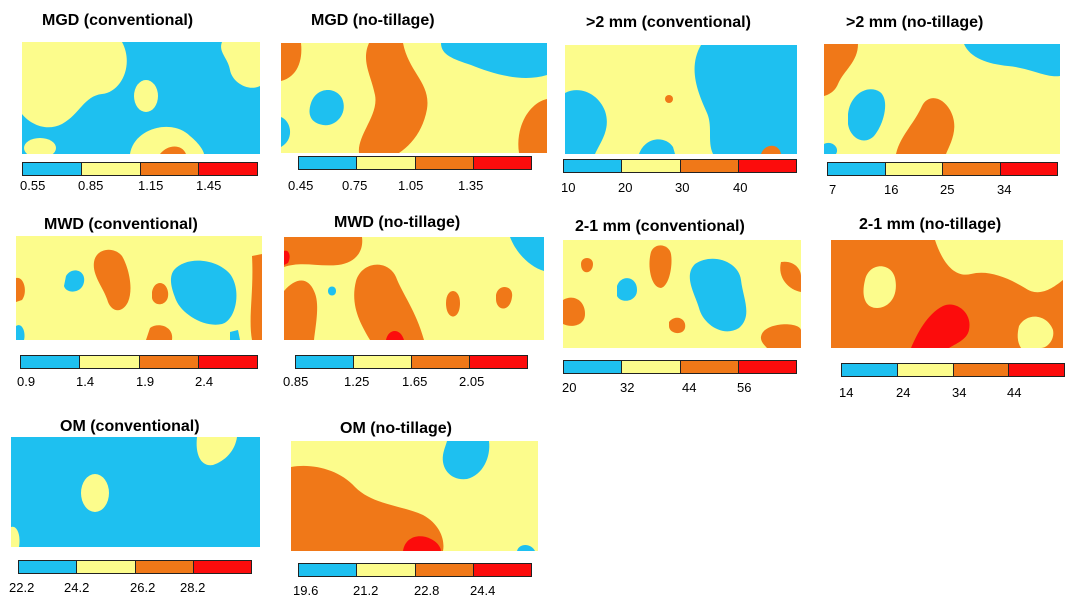 The width and height of the screenshot is (1065, 598). What do you see at coordinates (121, 224) in the screenshot?
I see `panel-title: MWD (conventional)` at bounding box center [121, 224].